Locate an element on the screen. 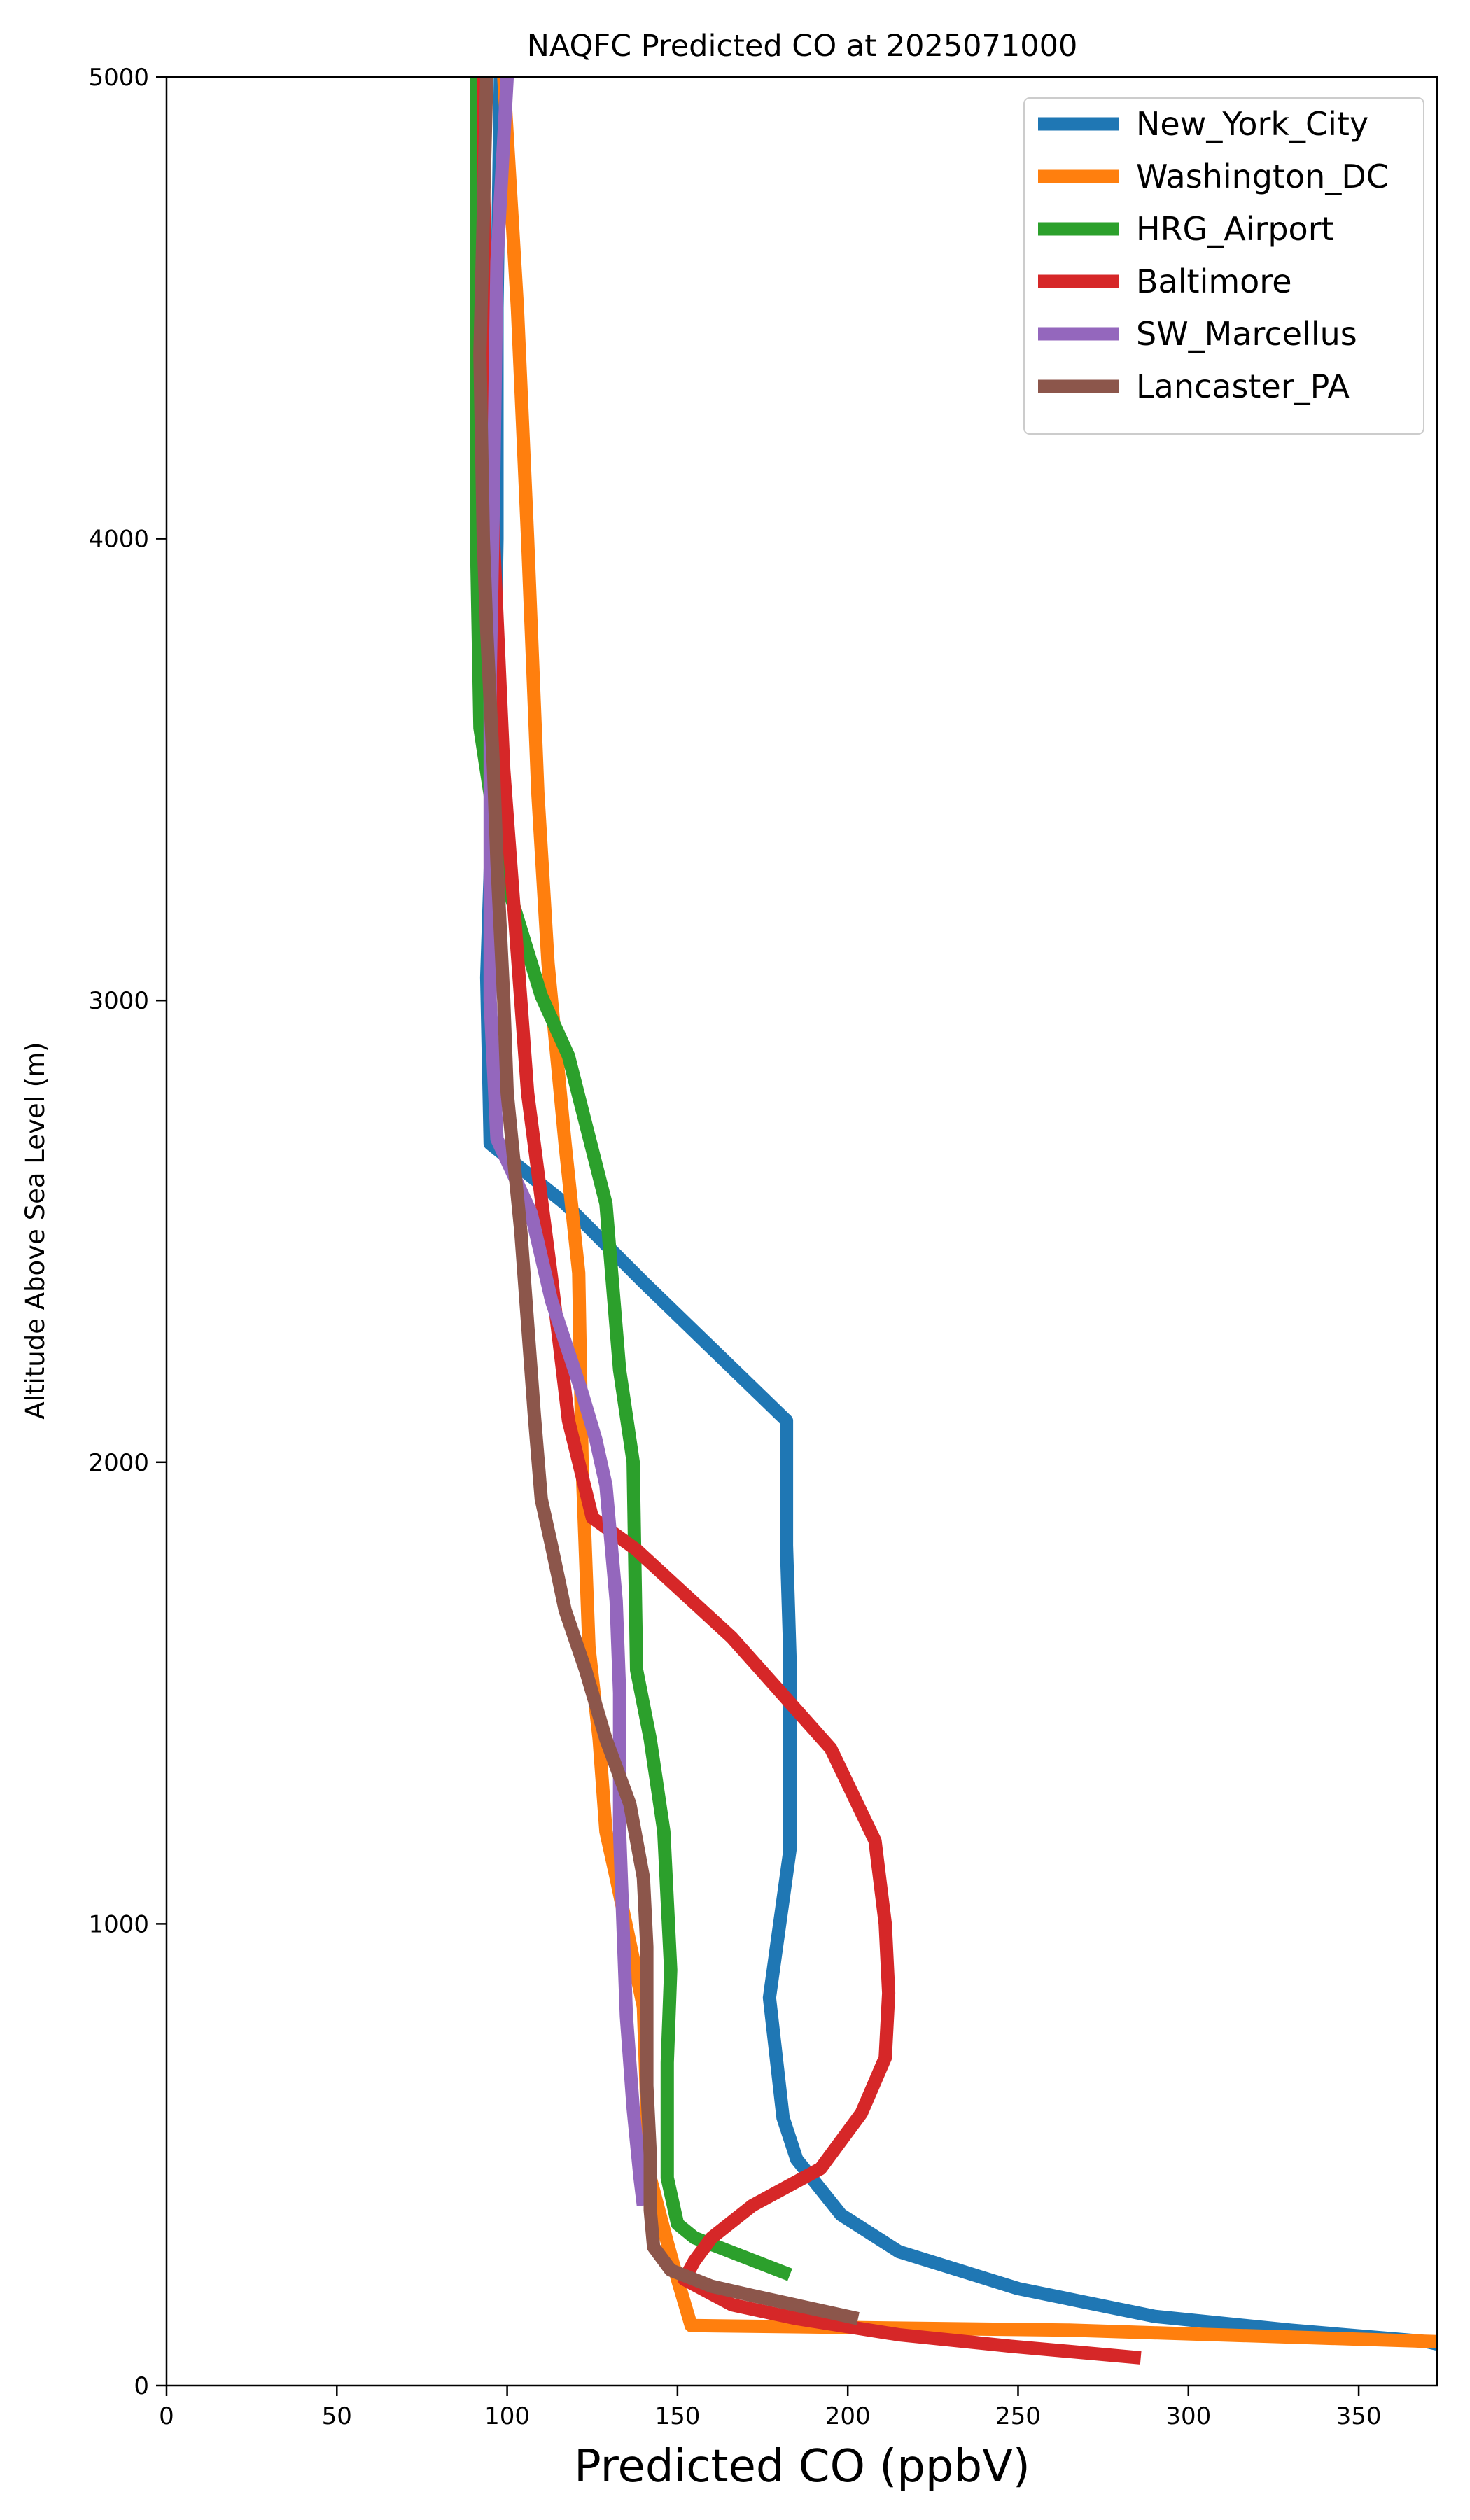 Image resolution: width=1470 pixels, height=2520 pixels. x-tick-label: 100 is located at coordinates (507, 2416).